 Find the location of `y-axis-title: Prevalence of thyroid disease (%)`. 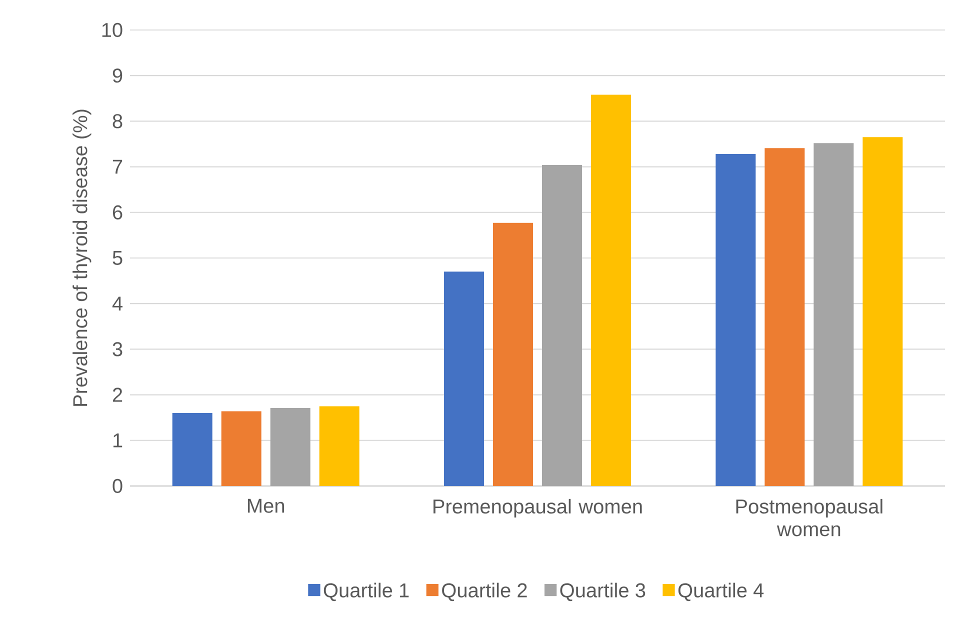

y-axis-title: Prevalence of thyroid disease (%) is located at coordinates (82, 258).